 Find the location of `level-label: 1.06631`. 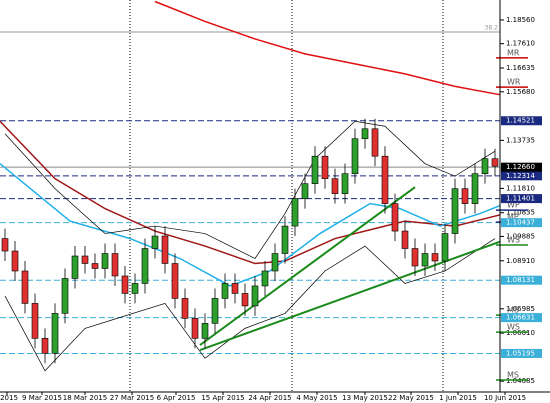

level-label: 1.06631 is located at coordinates (520, 318).